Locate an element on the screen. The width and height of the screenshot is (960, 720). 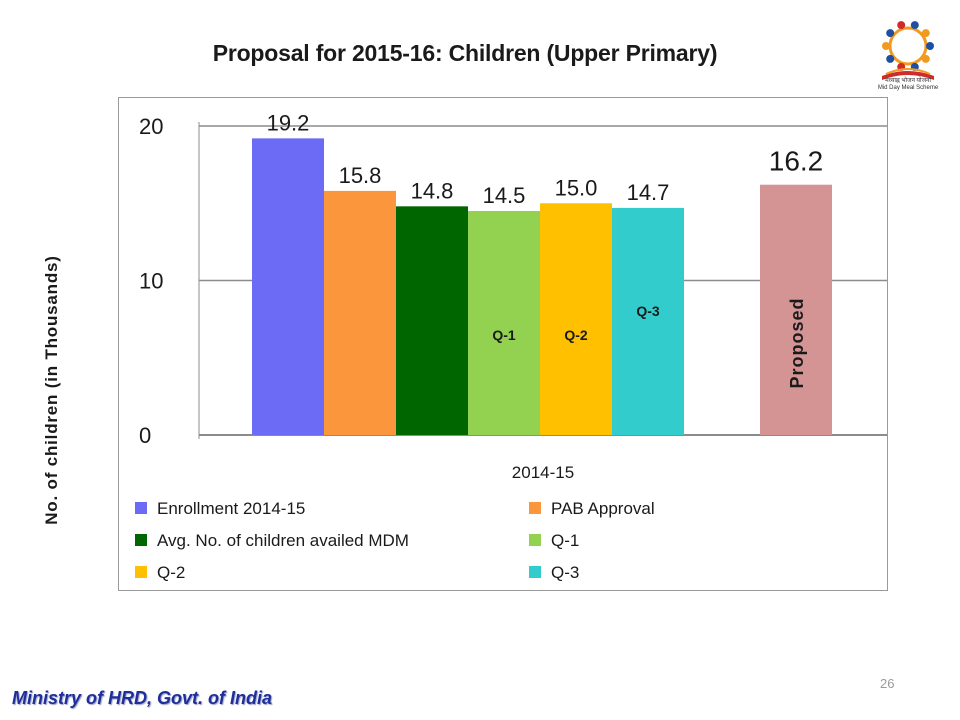
y-tick-label: 20 is located at coordinates (151, 126).